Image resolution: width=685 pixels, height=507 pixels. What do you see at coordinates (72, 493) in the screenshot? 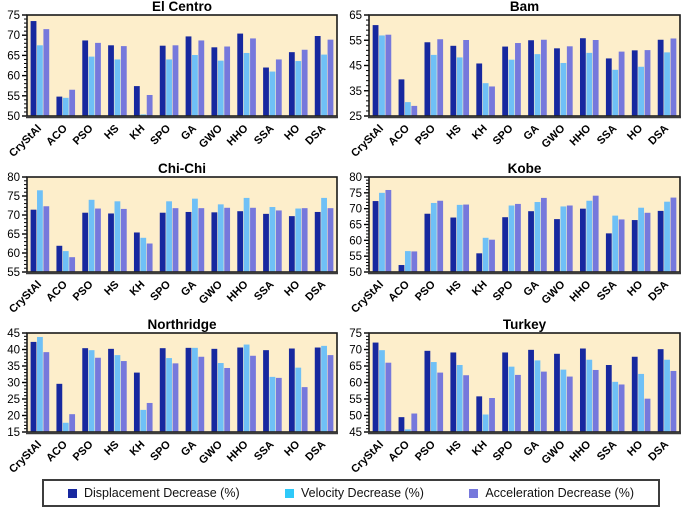
I see `displacement-swatch-icon` at bounding box center [72, 493].